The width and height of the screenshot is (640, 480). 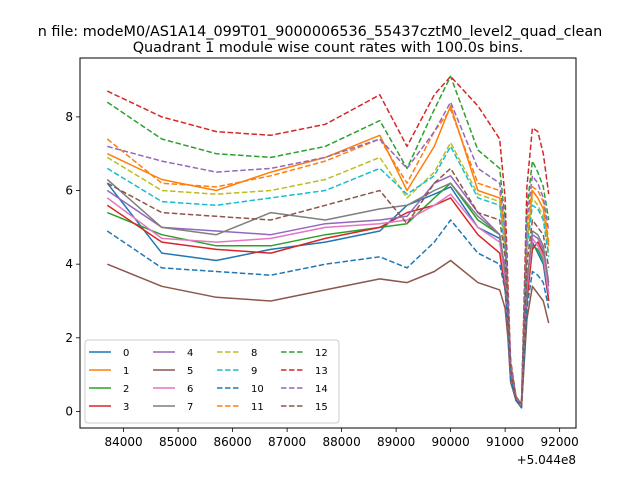 I want to click on x-axis-offset-label: +5.044e8, so click(x=546, y=460).